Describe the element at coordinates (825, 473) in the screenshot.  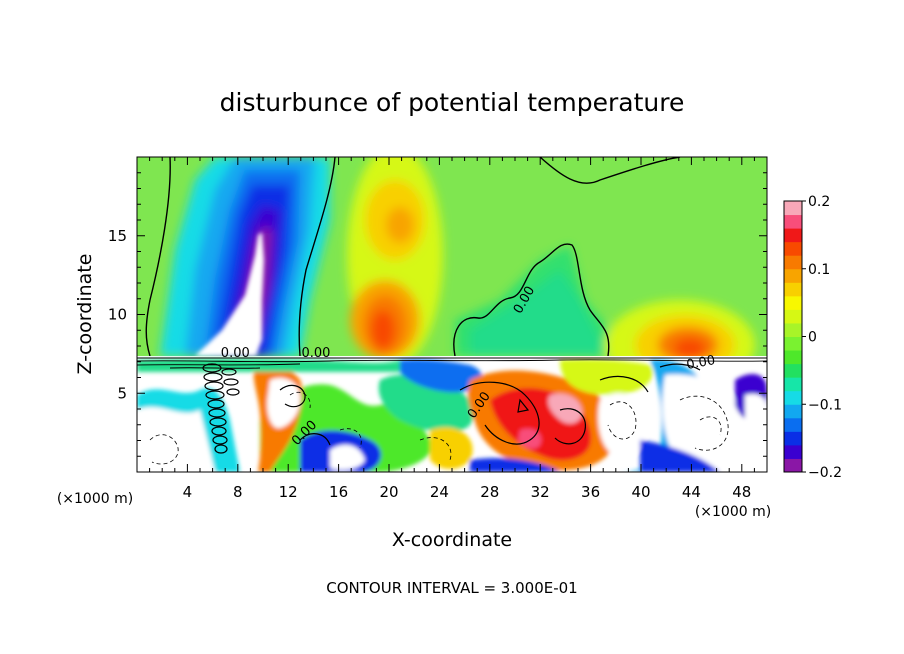
I see `colorbar-tick-label: −0.2` at that location.